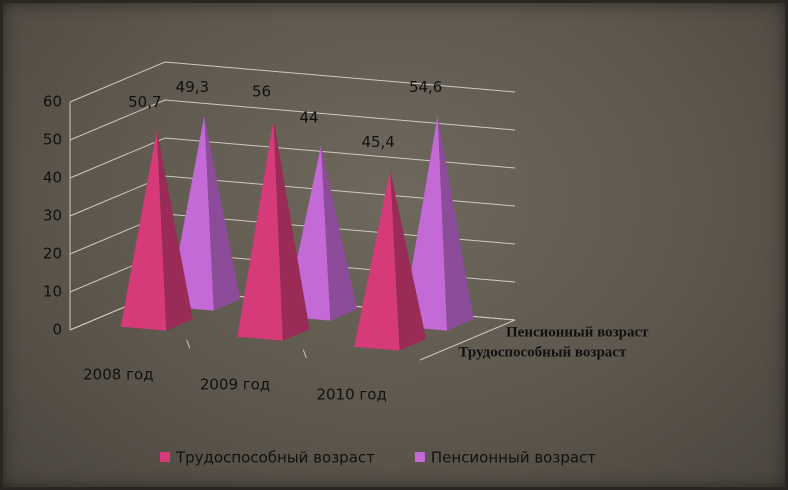  What do you see at coordinates (425, 87) in the screenshot?
I see `value-label: 54,6` at bounding box center [425, 87].